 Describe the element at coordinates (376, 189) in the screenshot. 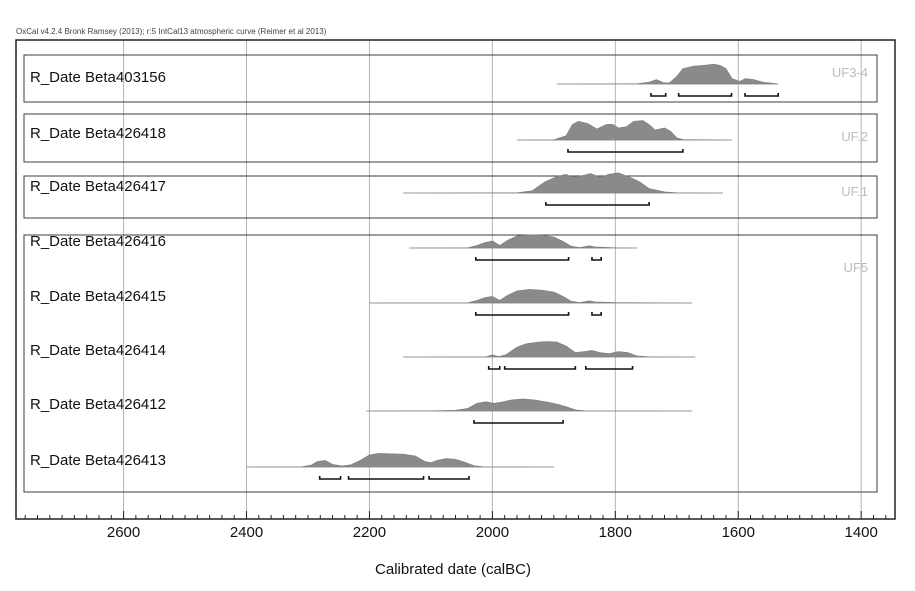

I see `date-row: R_Date Beta426417` at that location.